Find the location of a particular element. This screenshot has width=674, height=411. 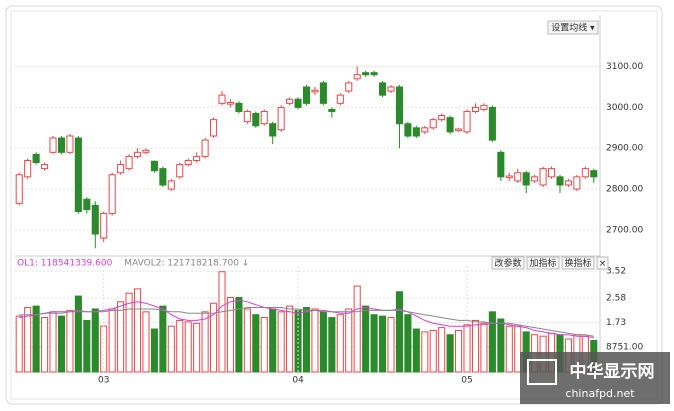

watermark-title: 中华显示网 is located at coordinates (612, 371).